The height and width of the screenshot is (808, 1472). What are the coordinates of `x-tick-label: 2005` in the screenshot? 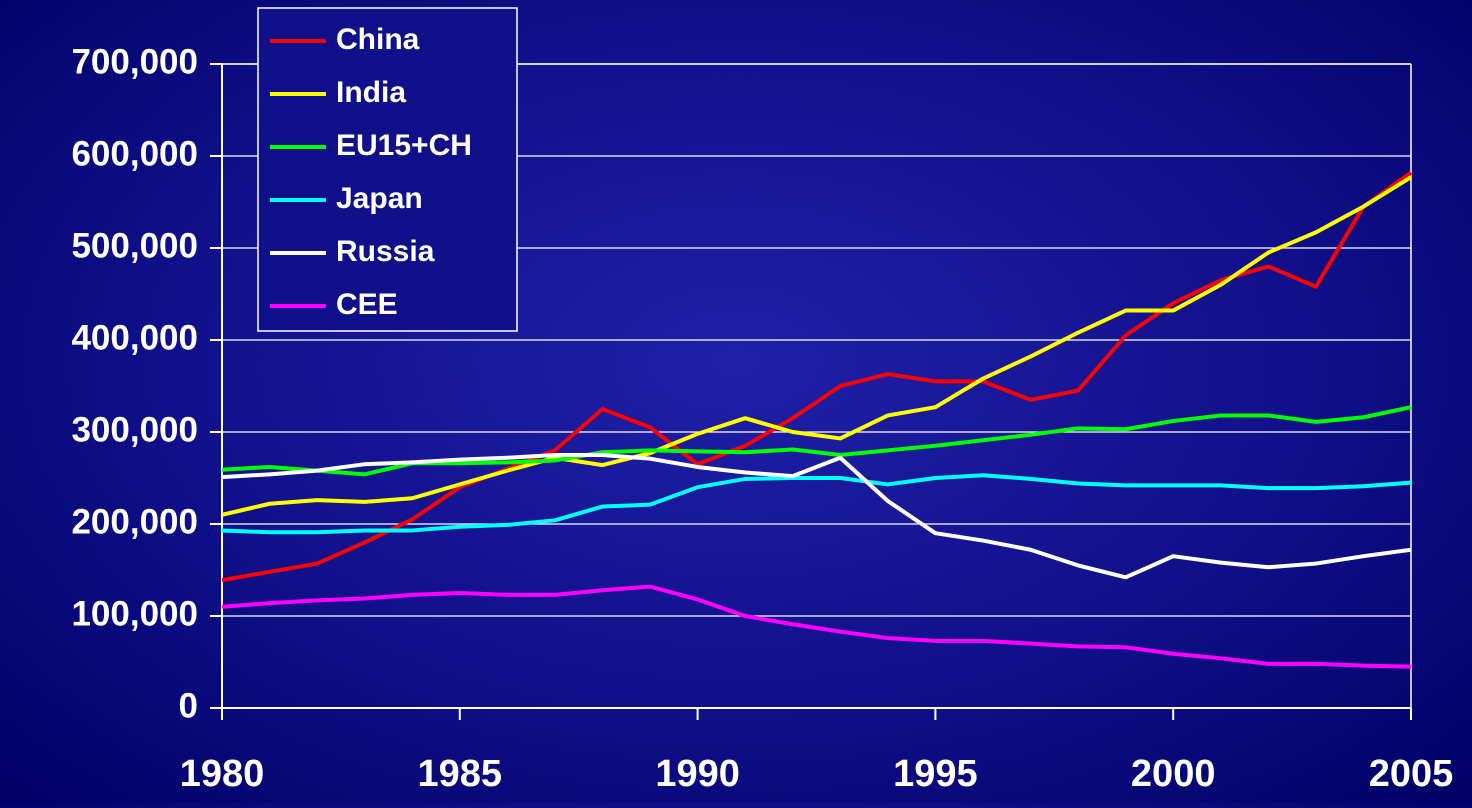 It's located at (1411, 774).